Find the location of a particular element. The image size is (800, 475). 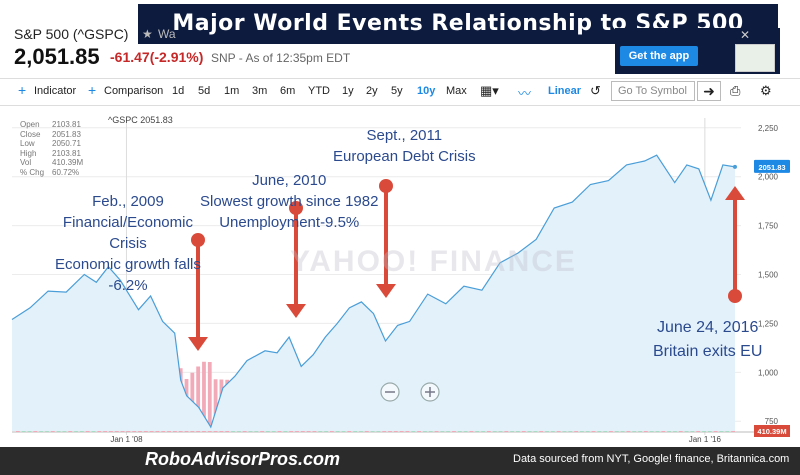

as-of-label: SNP - As of 12:35pm EDT is located at coordinates (281, 58).